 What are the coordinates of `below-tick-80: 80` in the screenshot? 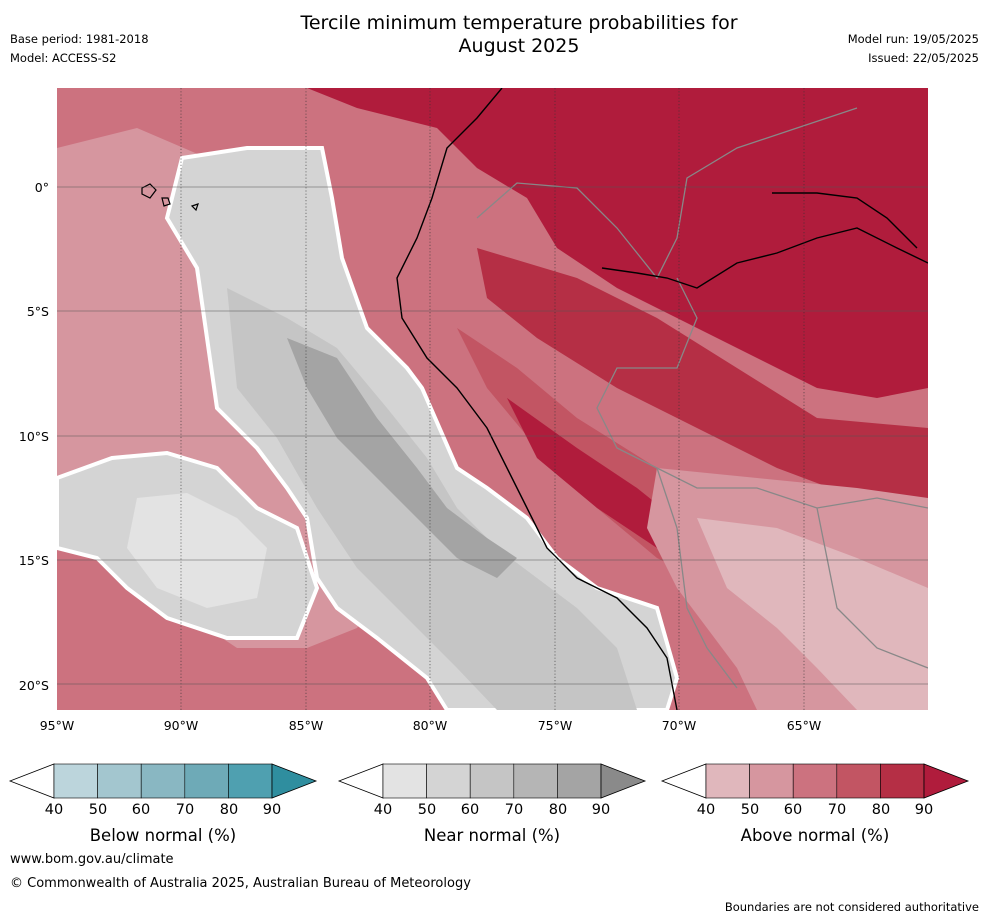 It's located at (229, 810).